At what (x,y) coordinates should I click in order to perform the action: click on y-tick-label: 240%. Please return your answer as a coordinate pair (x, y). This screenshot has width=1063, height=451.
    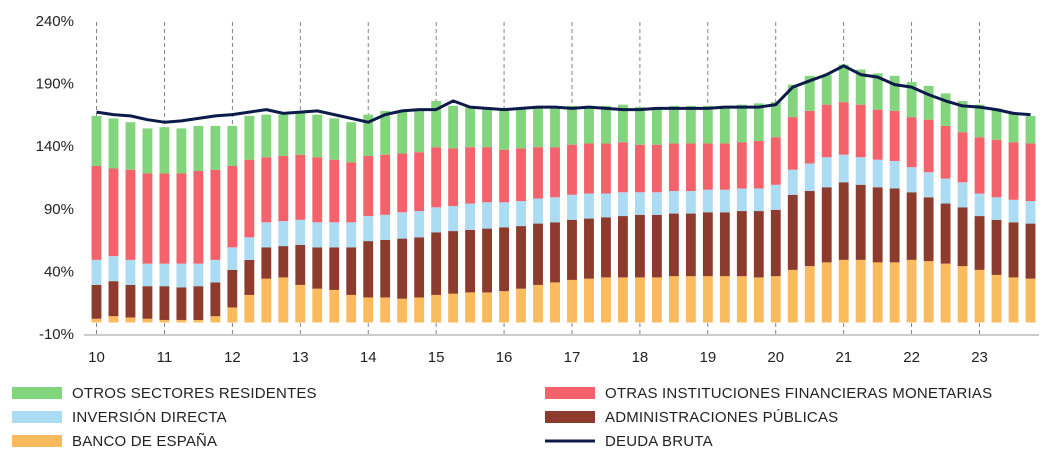
    Looking at the image, I should click on (55, 21).